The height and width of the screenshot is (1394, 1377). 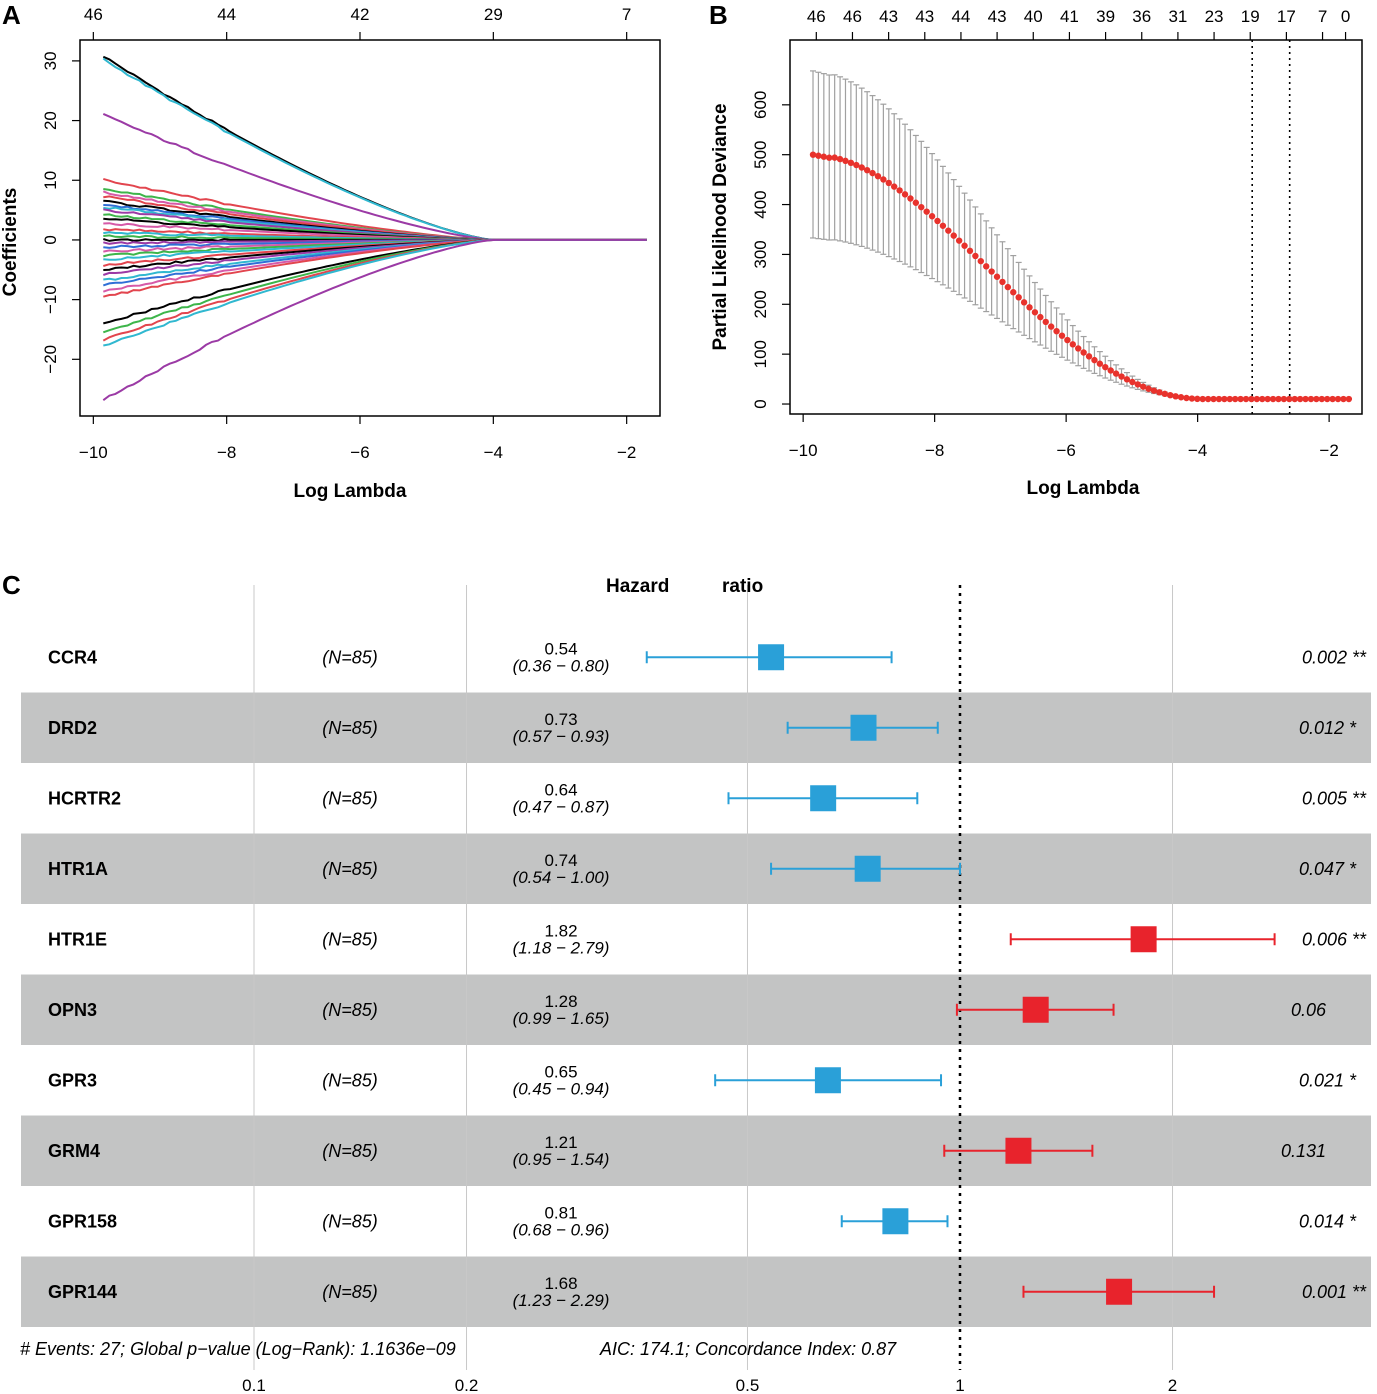 What do you see at coordinates (1328, 1221) in the screenshot?
I see `p-value: 0.014 *` at bounding box center [1328, 1221].